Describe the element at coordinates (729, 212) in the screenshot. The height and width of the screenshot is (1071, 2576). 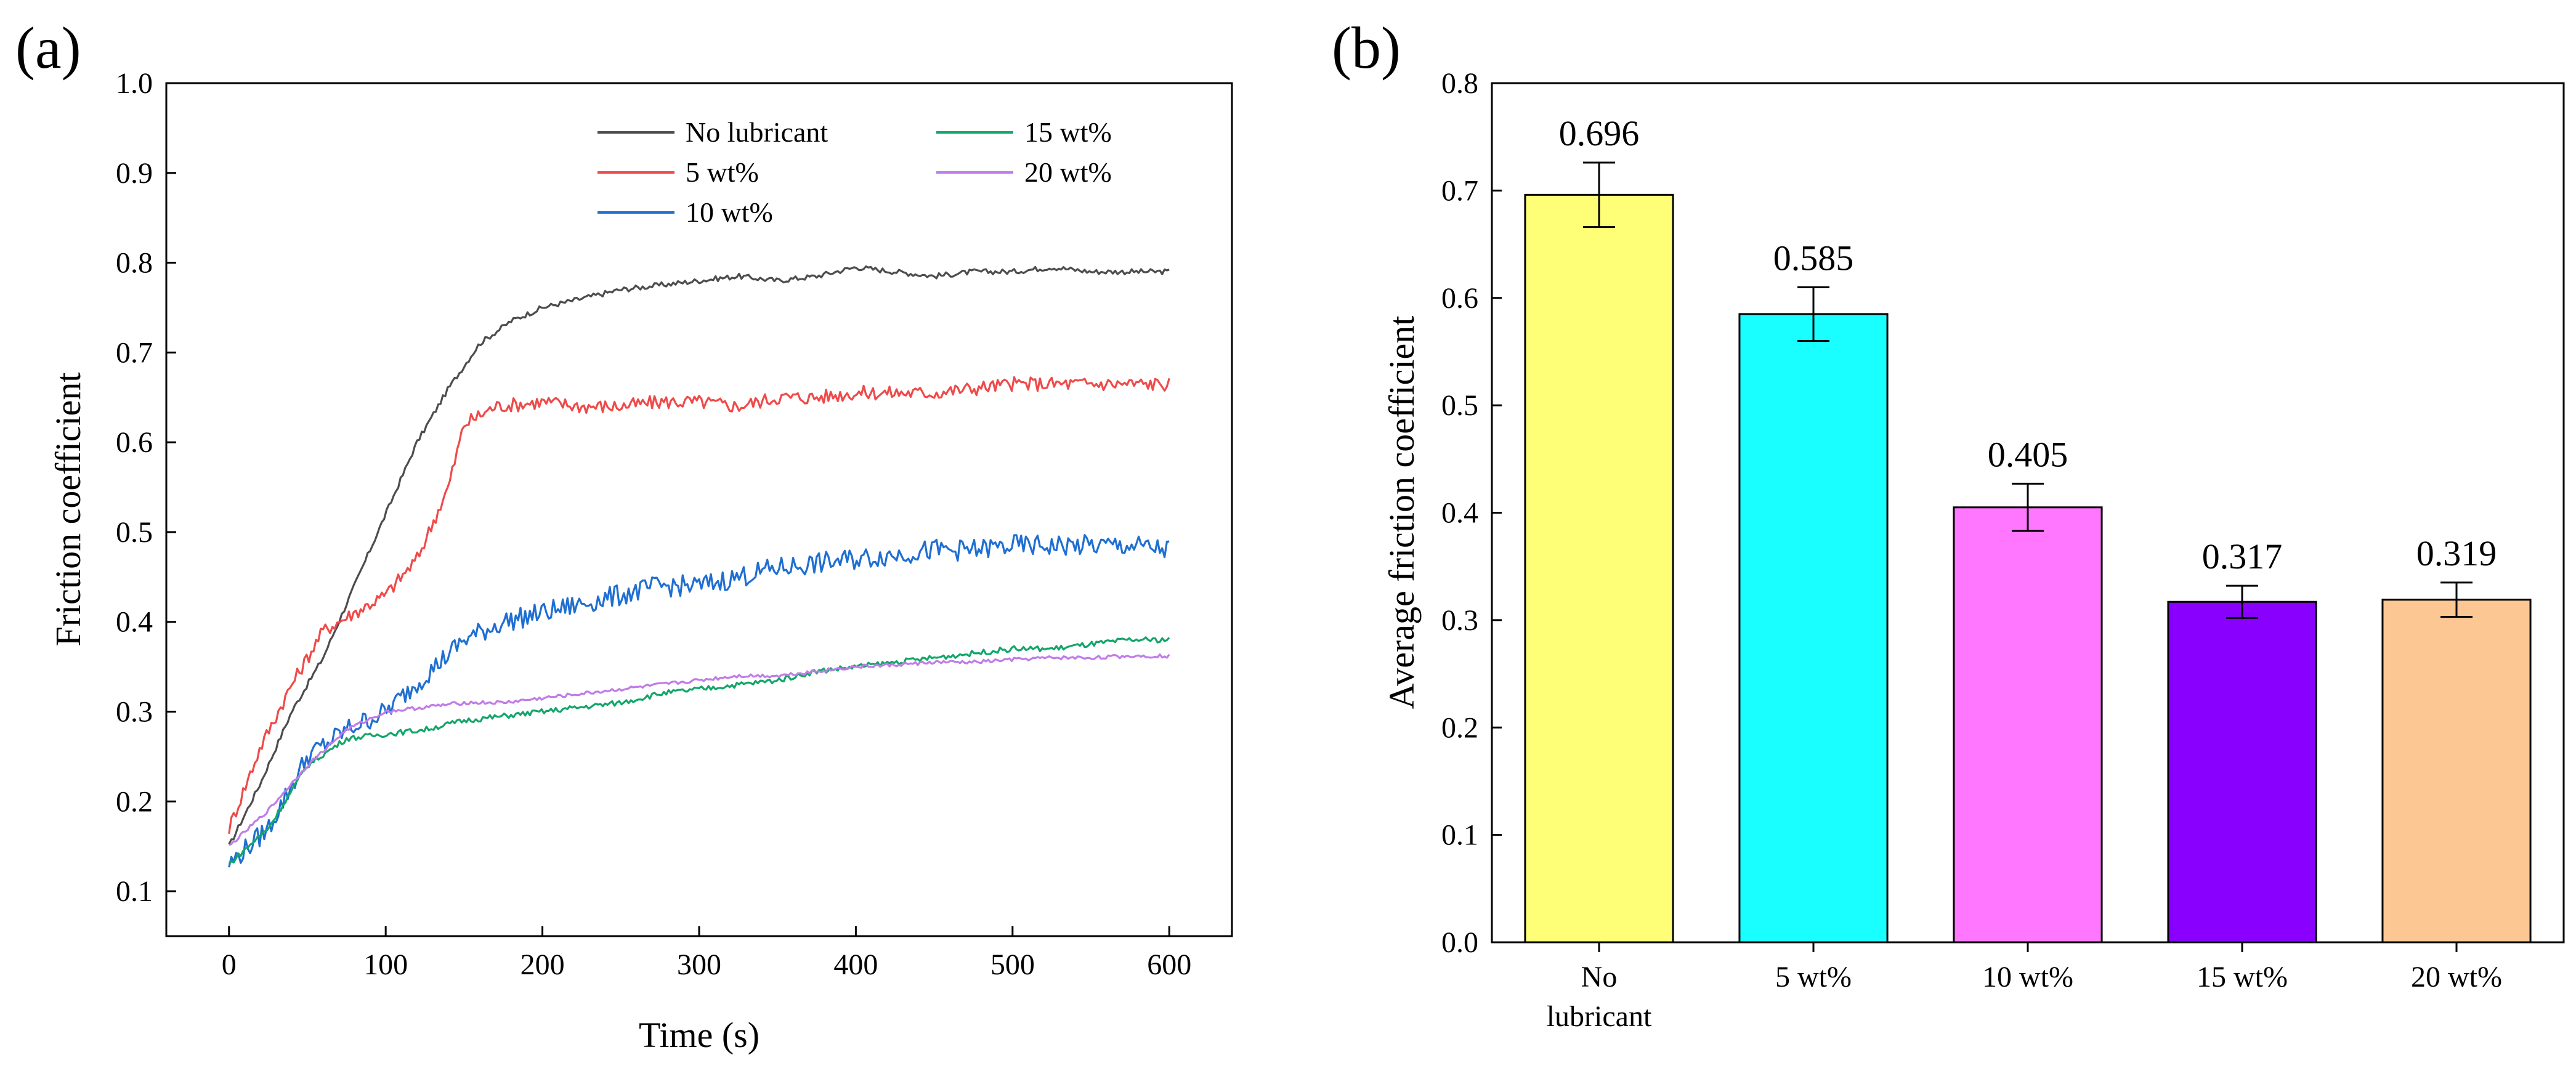
I see `legend-label-2: 10 wt%` at that location.